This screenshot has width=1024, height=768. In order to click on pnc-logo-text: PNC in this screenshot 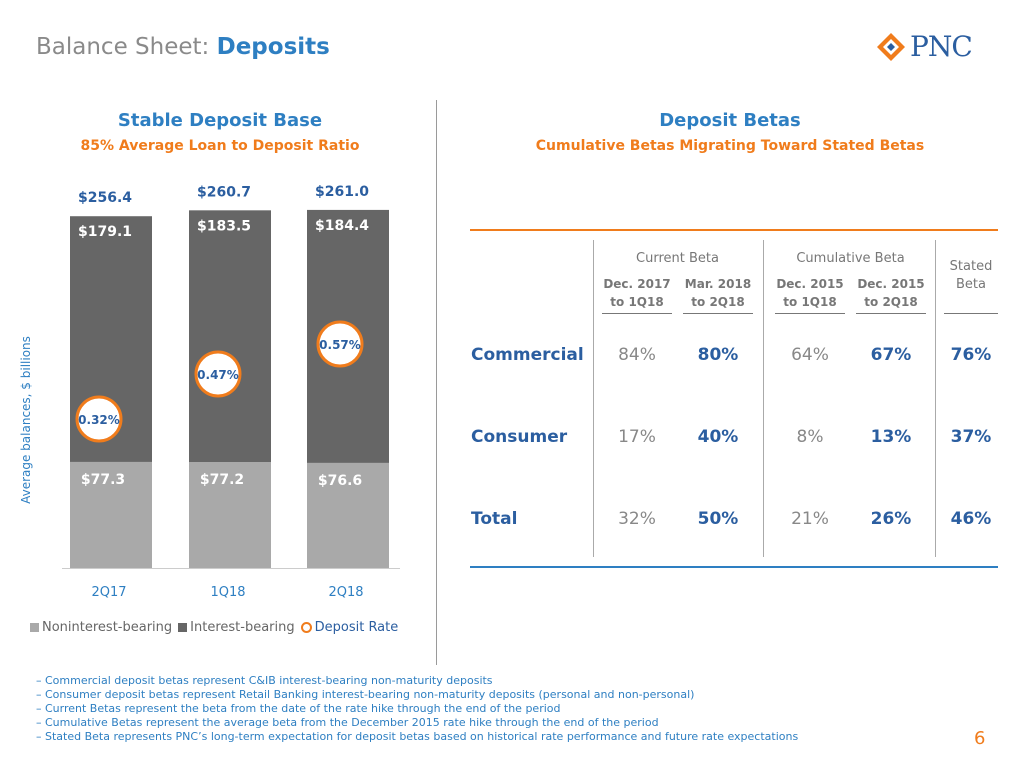, I will do `click(941, 46)`.